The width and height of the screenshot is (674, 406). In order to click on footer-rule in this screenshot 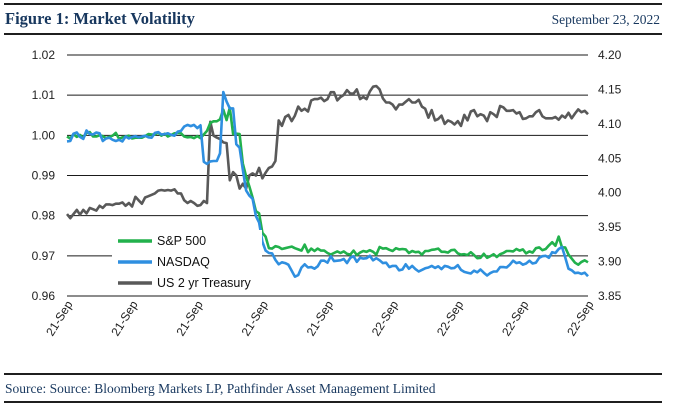, I will do `click(333, 374)`.